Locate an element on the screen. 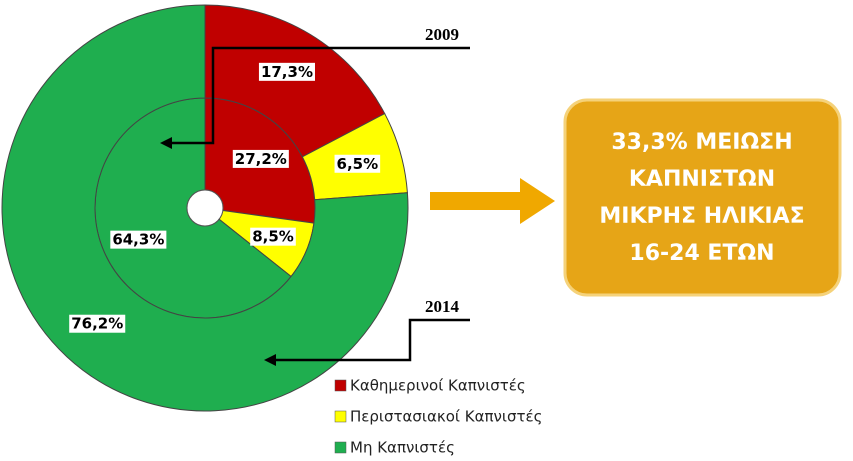  legend-label: Περιστασιακοί Καπνιστές is located at coordinates (446, 417).